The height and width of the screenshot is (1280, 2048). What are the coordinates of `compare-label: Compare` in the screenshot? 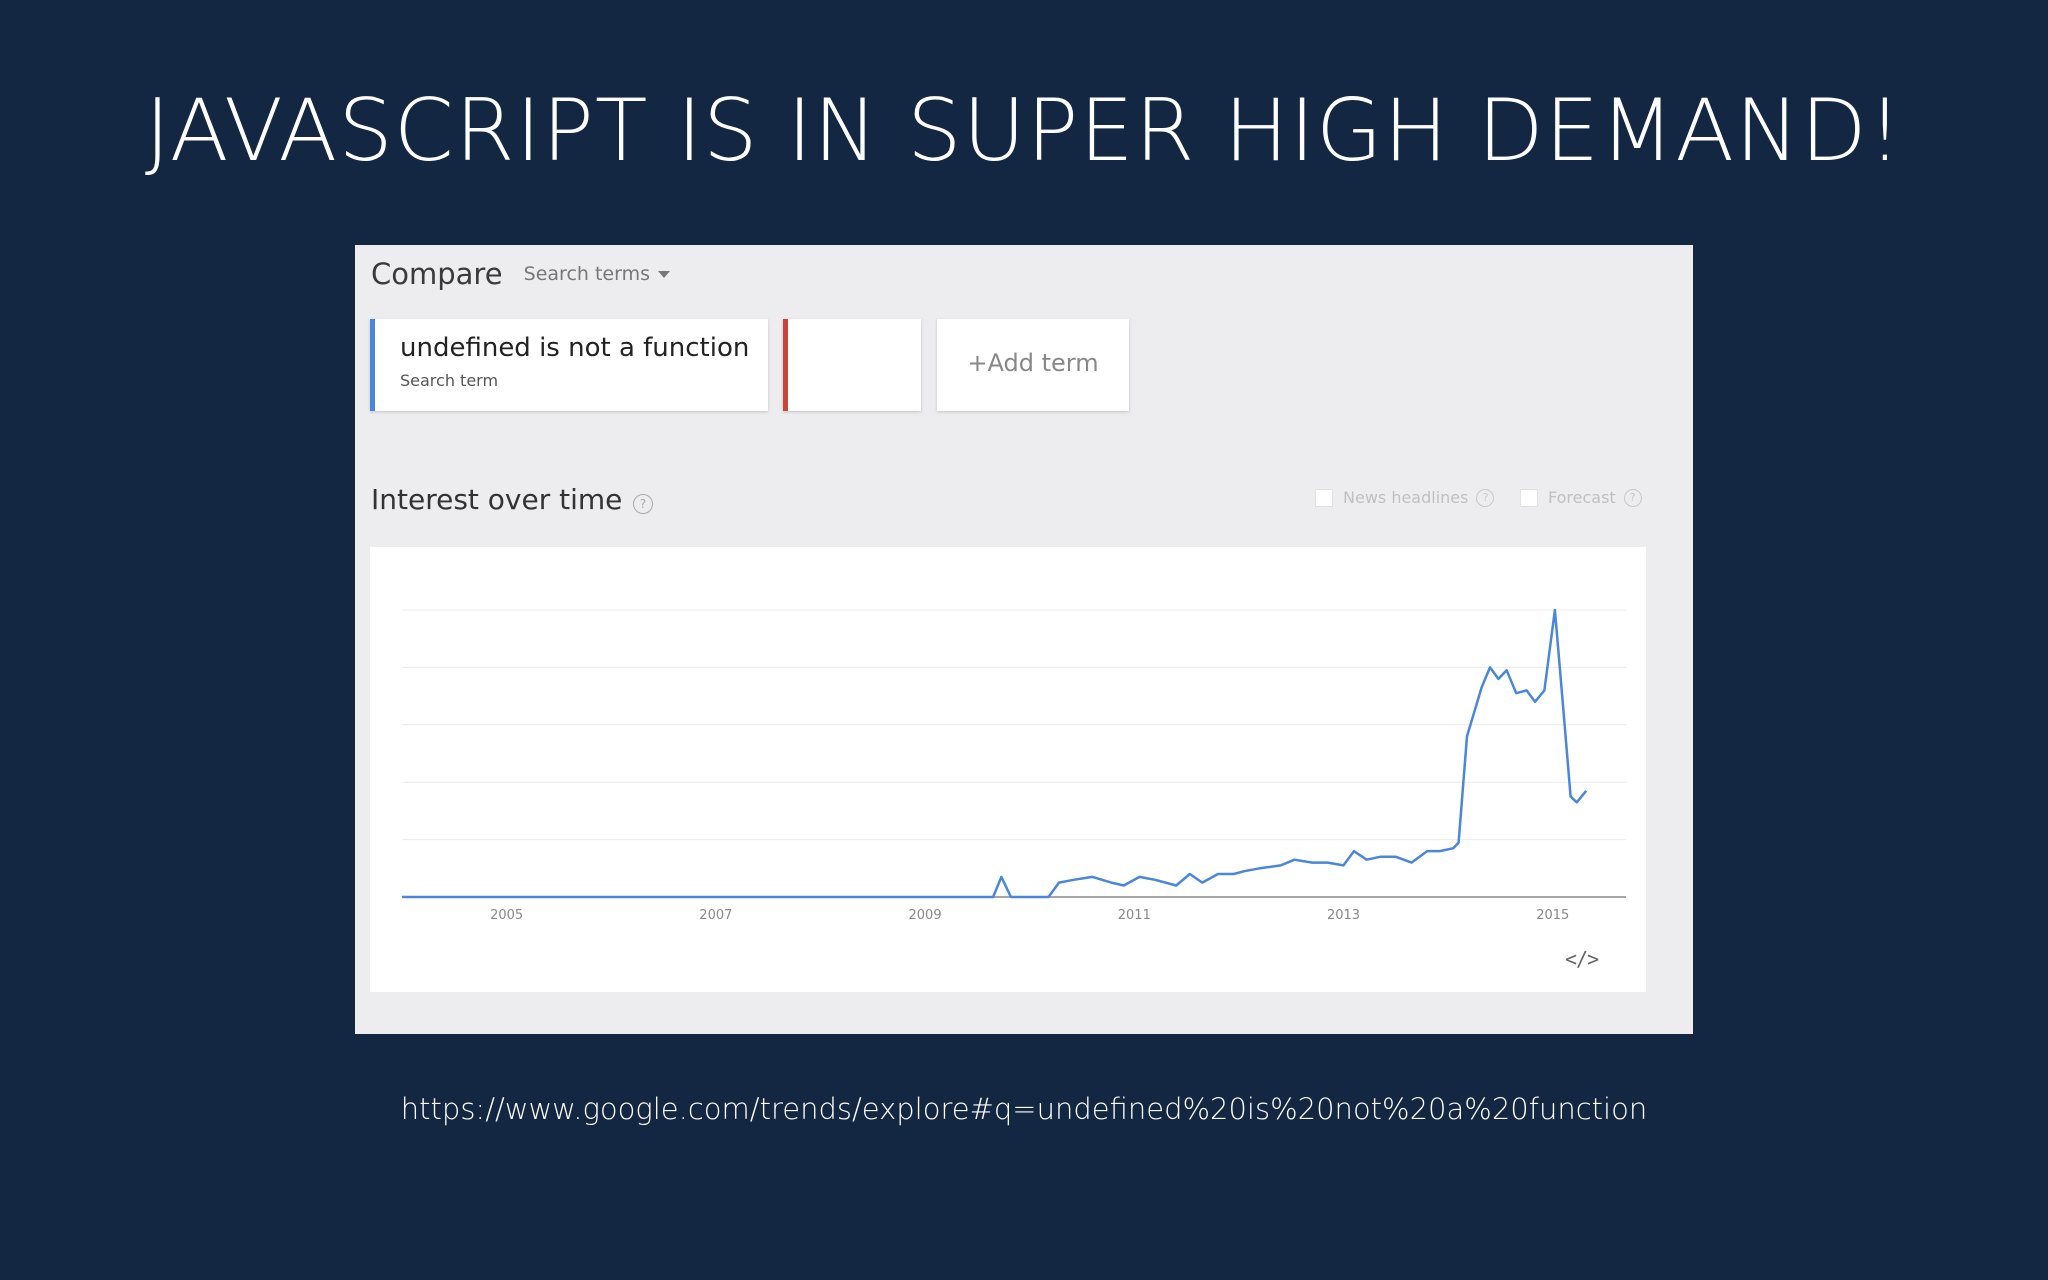 It's located at (437, 274).